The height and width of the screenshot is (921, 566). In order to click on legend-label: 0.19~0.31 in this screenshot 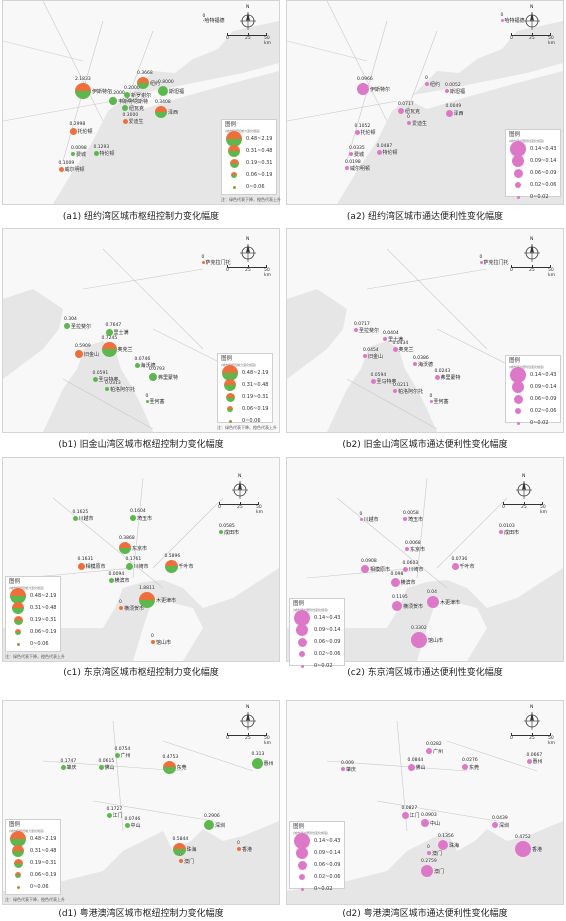, I will do `click(43, 863)`.